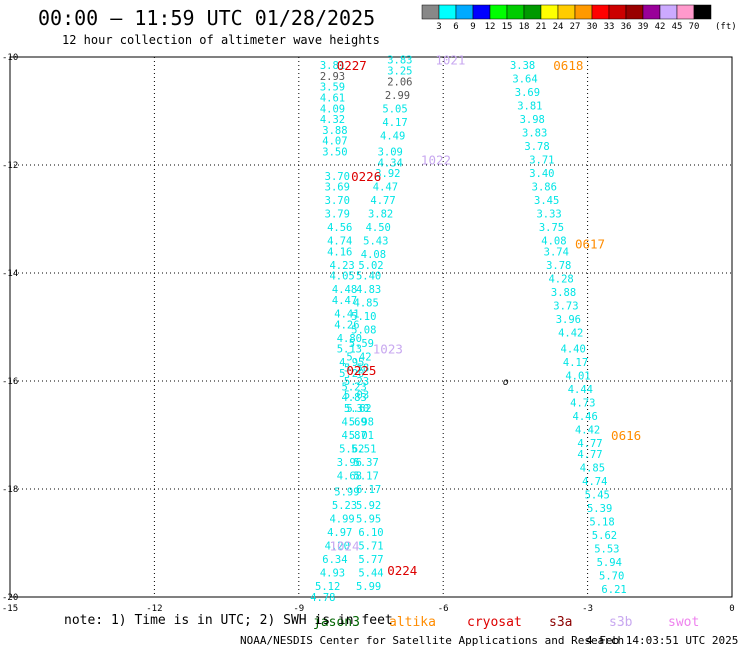 The width and height of the screenshot is (740, 650). Describe the element at coordinates (443, 609) in the screenshot. I see `x-tick-label: -6` at that location.